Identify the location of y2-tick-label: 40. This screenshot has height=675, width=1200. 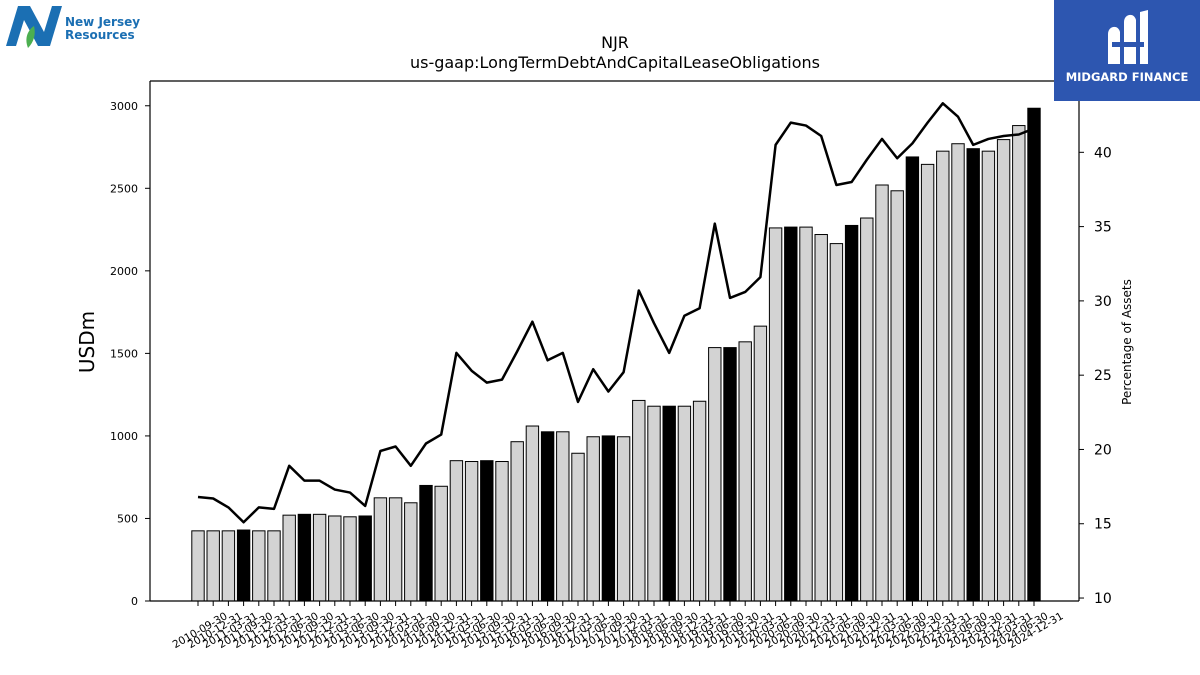
(1103, 153).